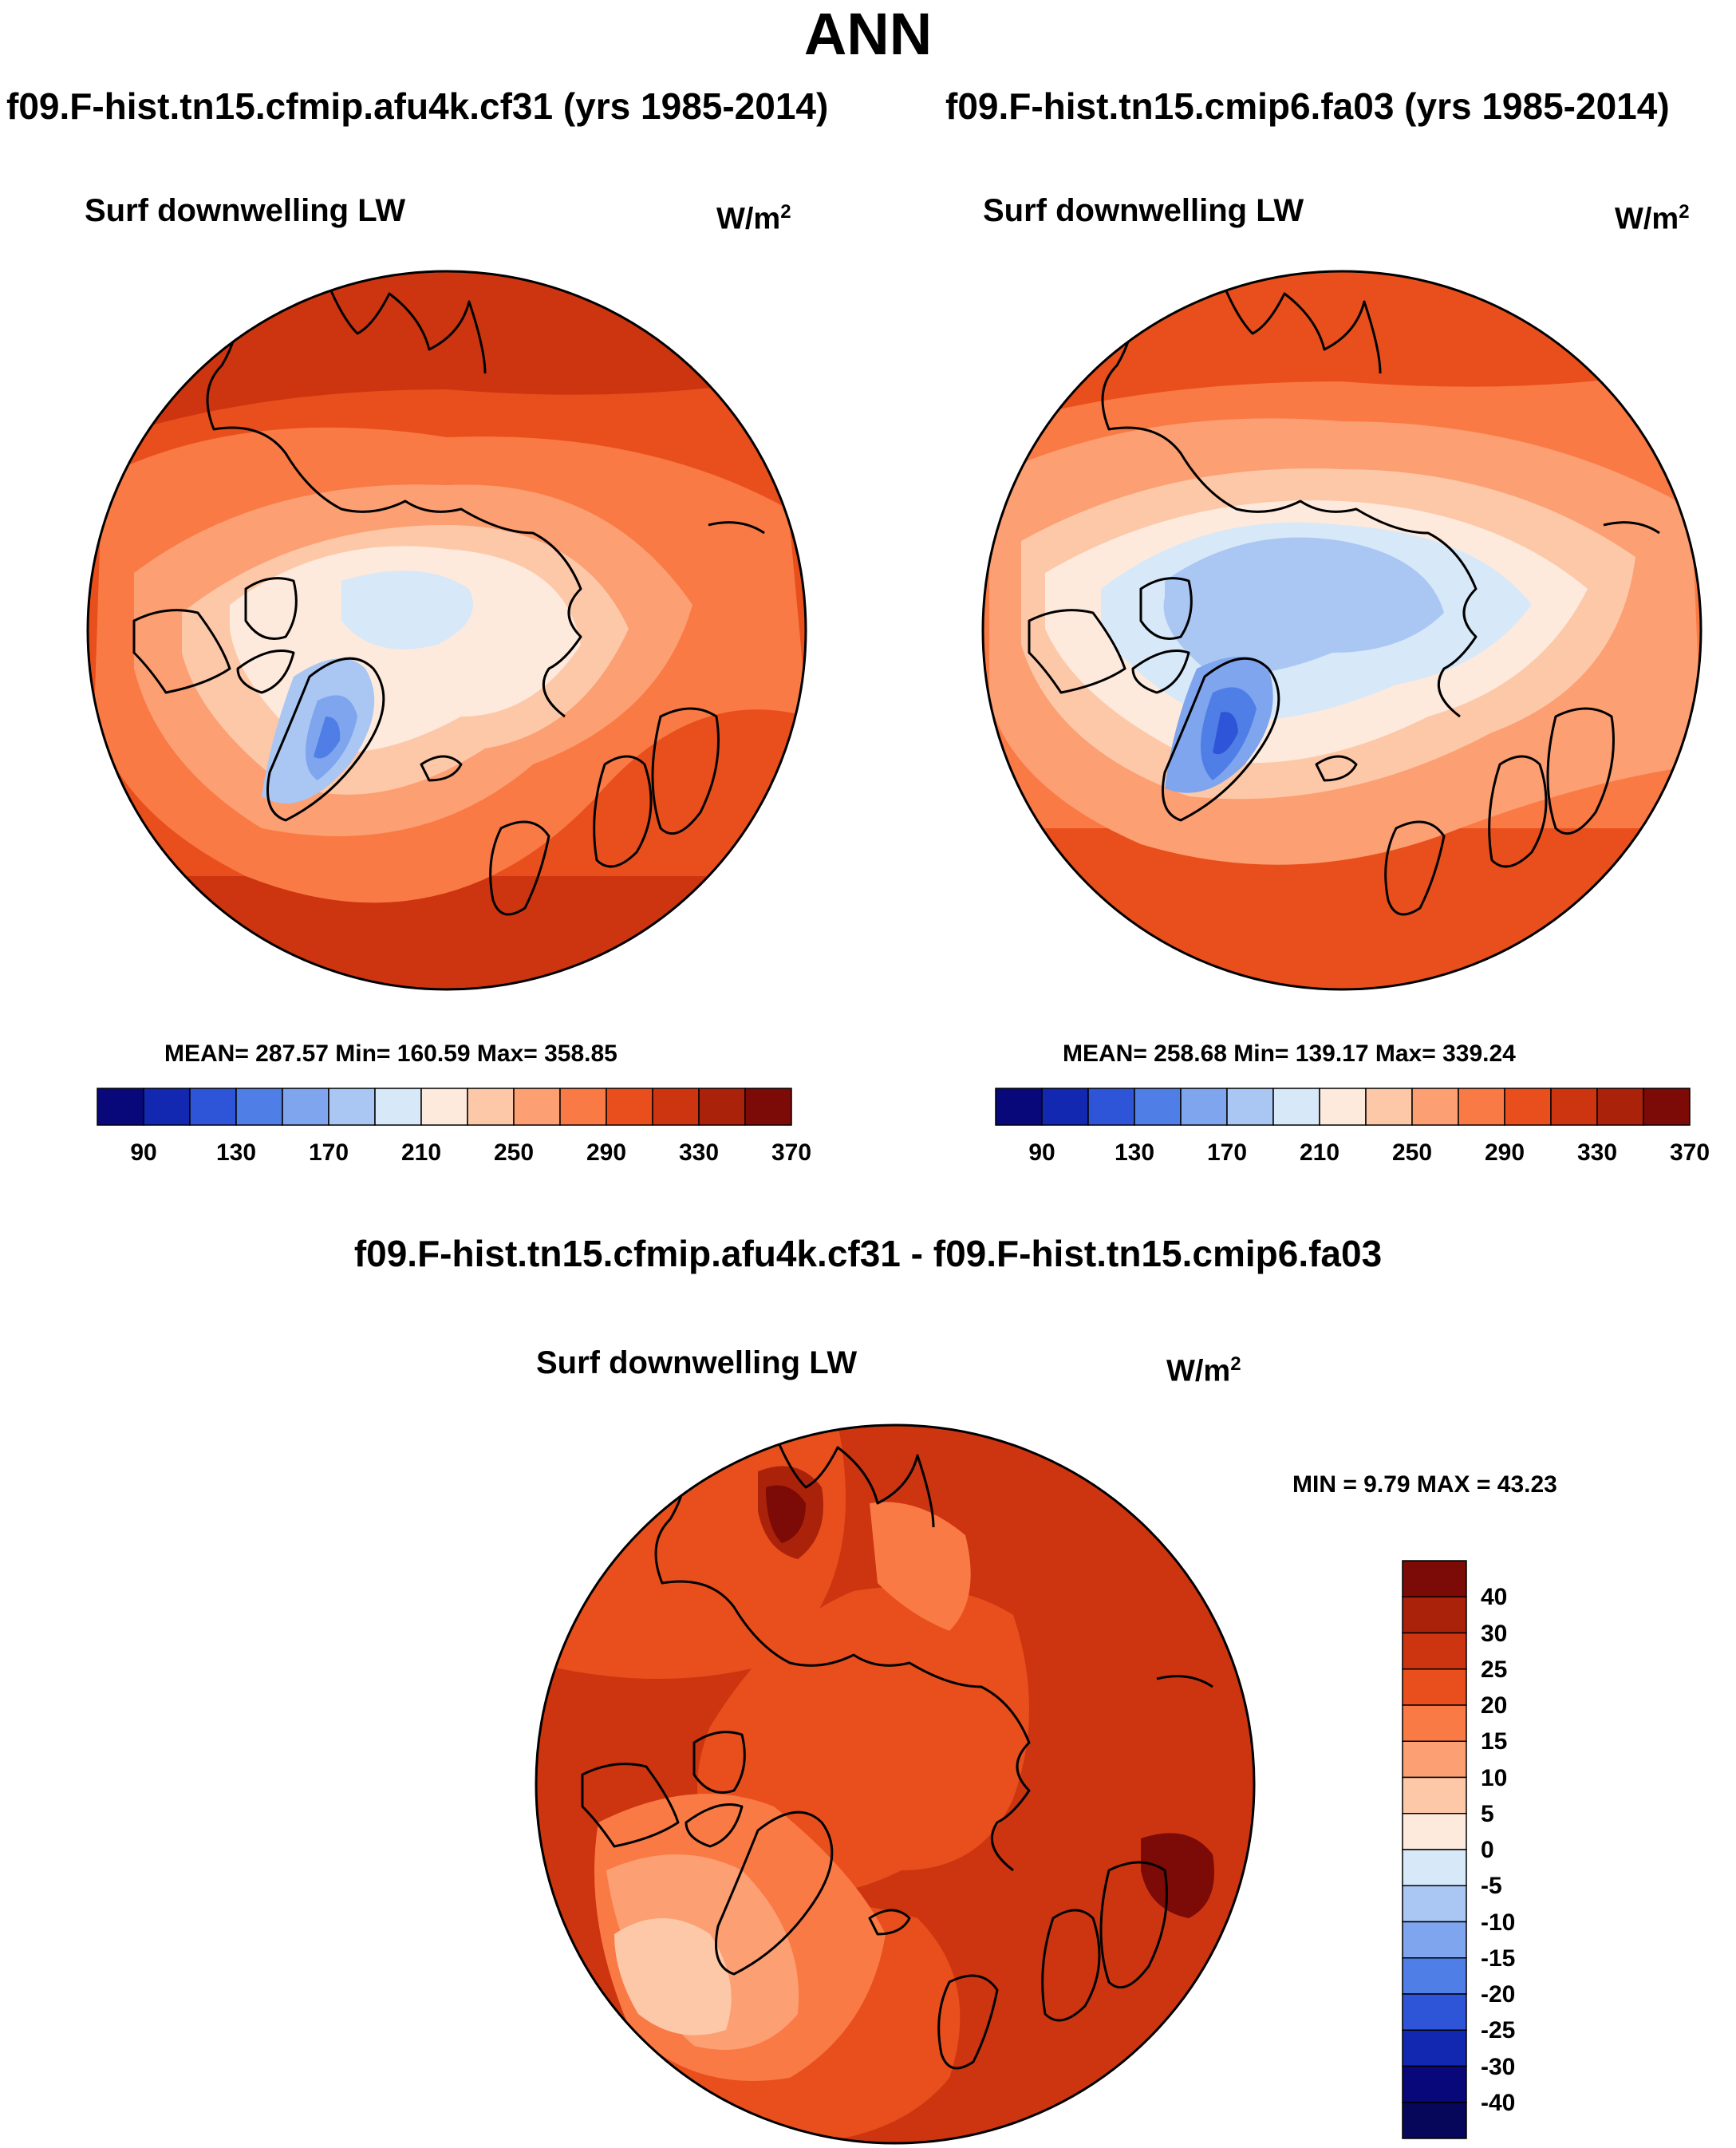 Image resolution: width=1736 pixels, height=2148 pixels. I want to click on field-band-370-edge, so click(447, 932).